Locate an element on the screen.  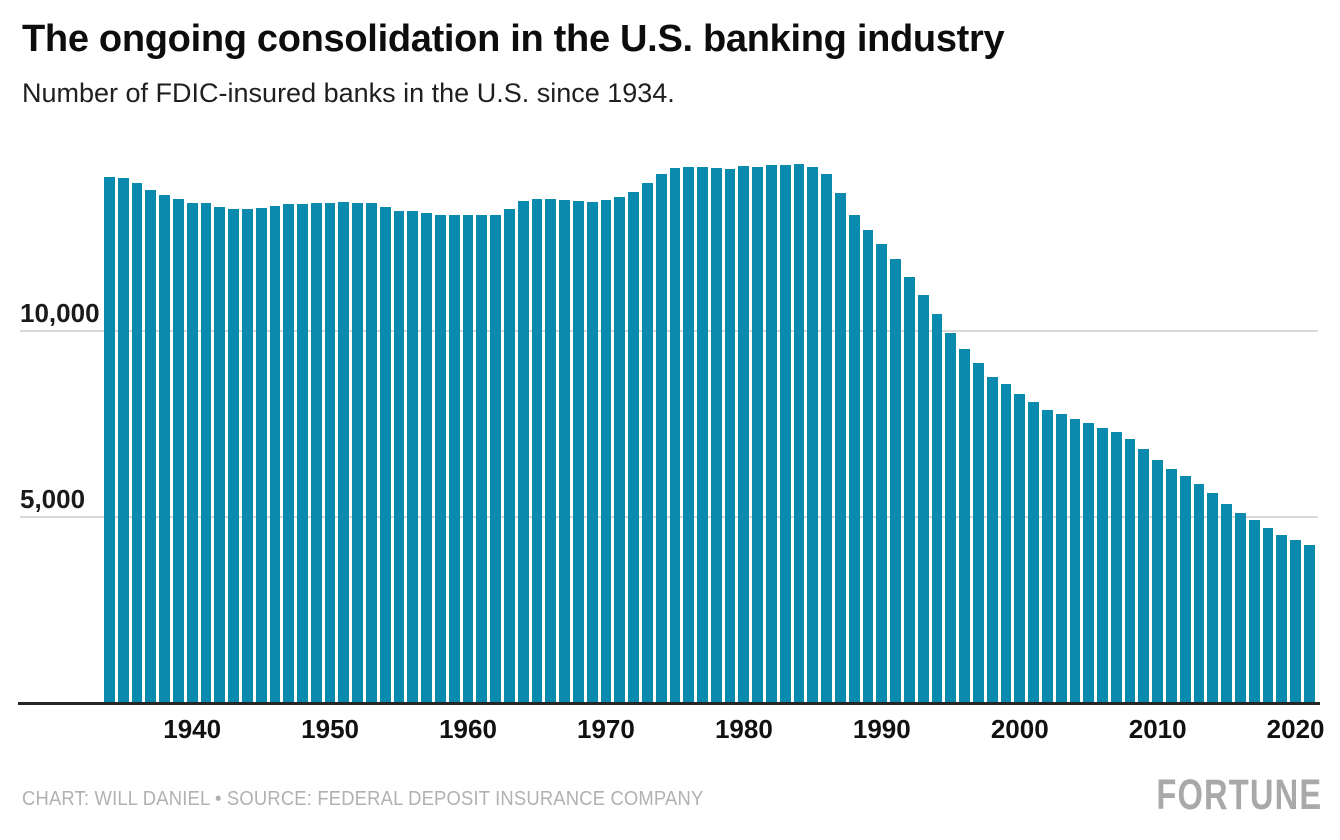
bar-1985 is located at coordinates (813, 434).